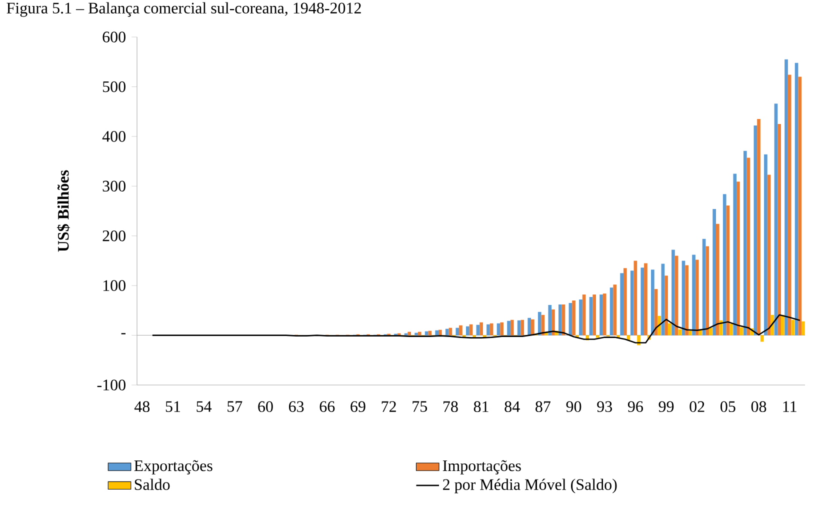 The height and width of the screenshot is (526, 830). Describe the element at coordinates (183, 9) in the screenshot. I see `chart-title: Figura 5.1 – Balança comercial sul-coreana, 1948-2012` at that location.